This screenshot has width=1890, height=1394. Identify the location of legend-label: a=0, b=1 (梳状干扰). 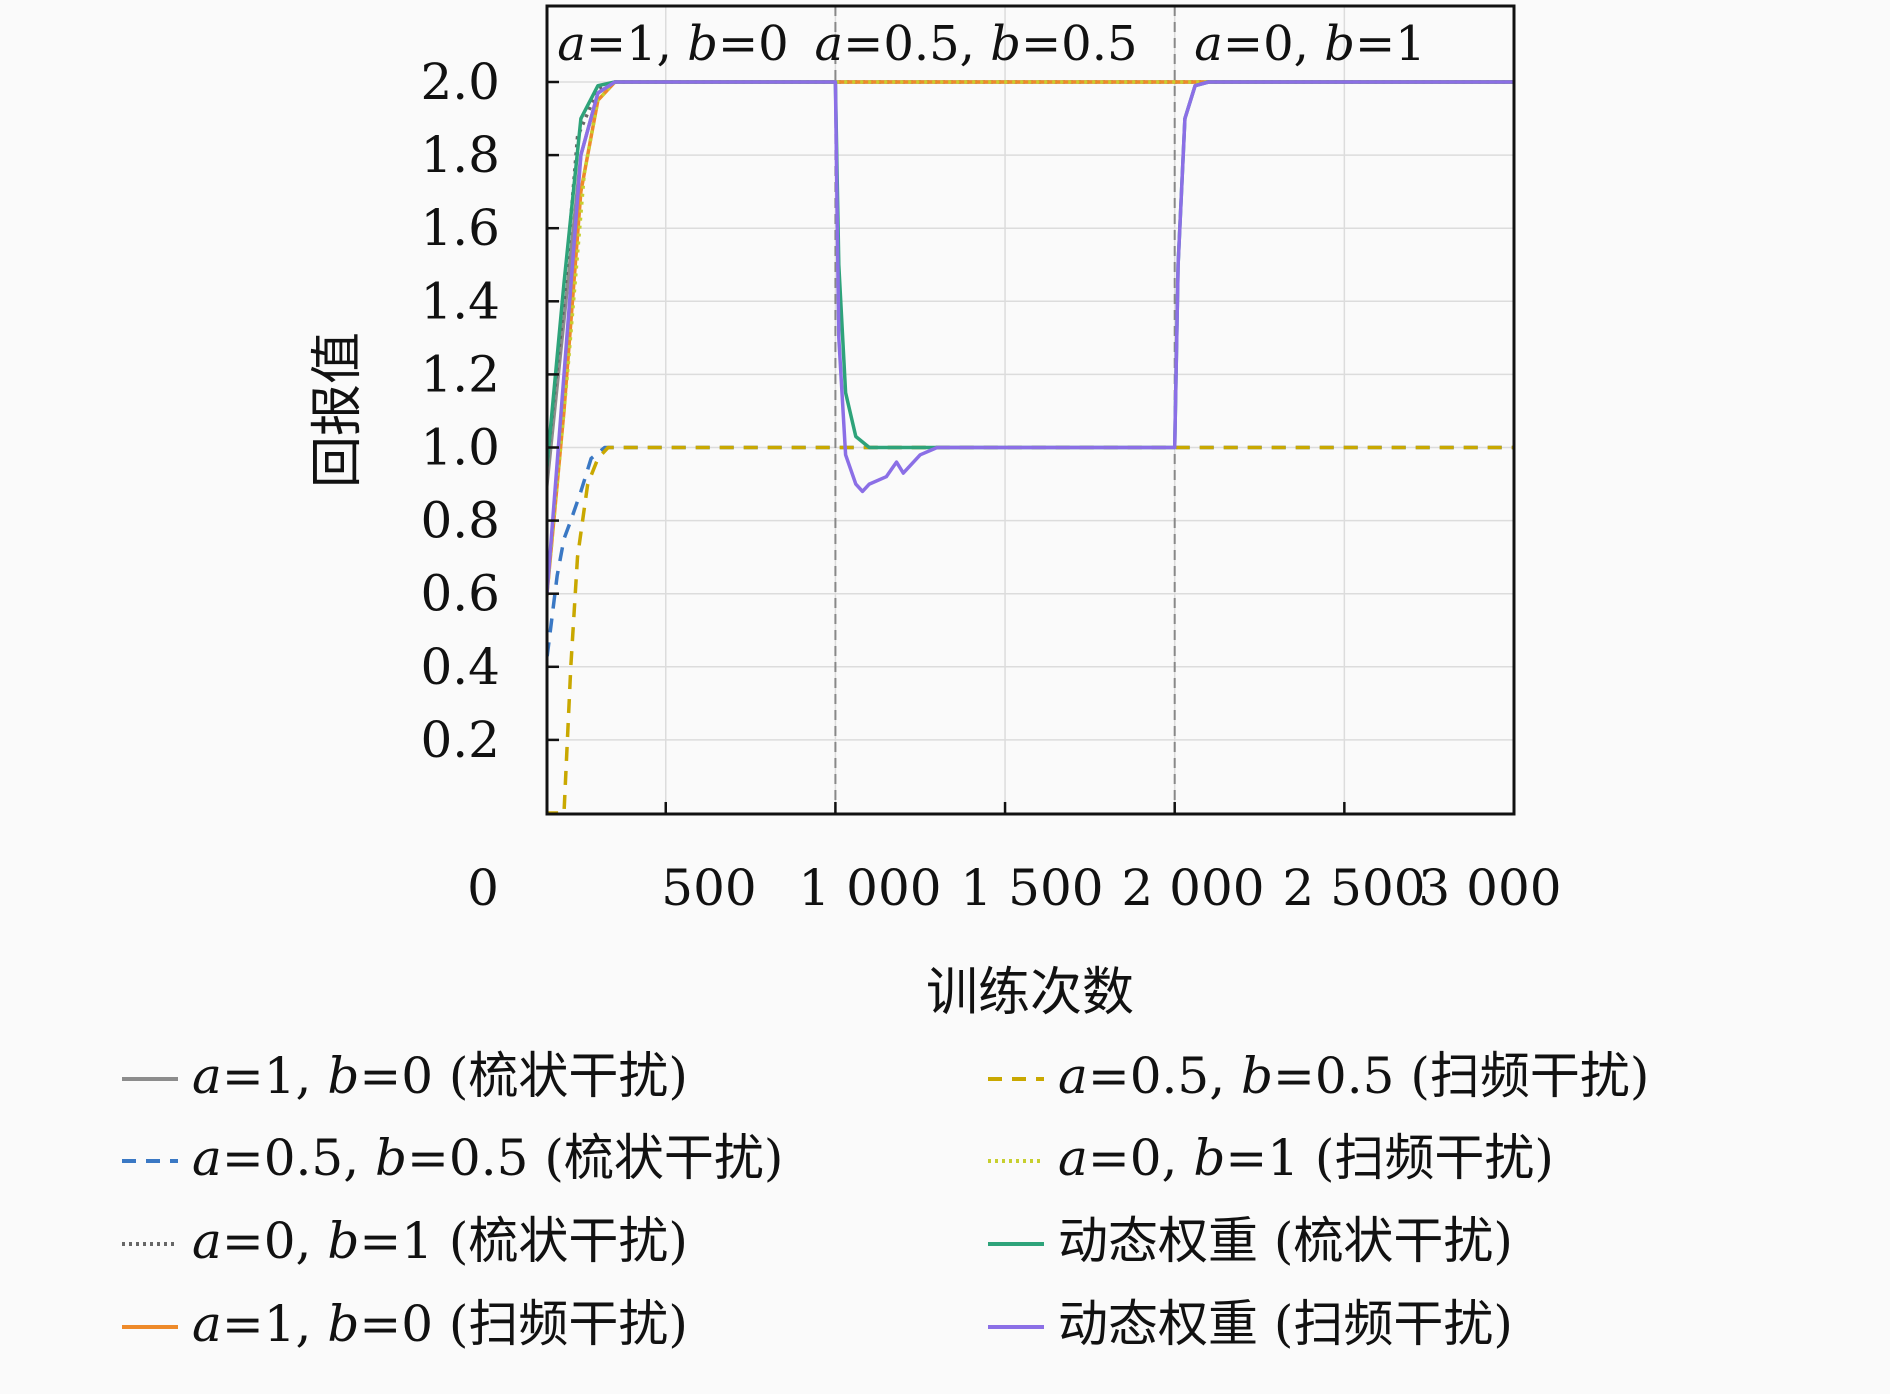
(440, 1241).